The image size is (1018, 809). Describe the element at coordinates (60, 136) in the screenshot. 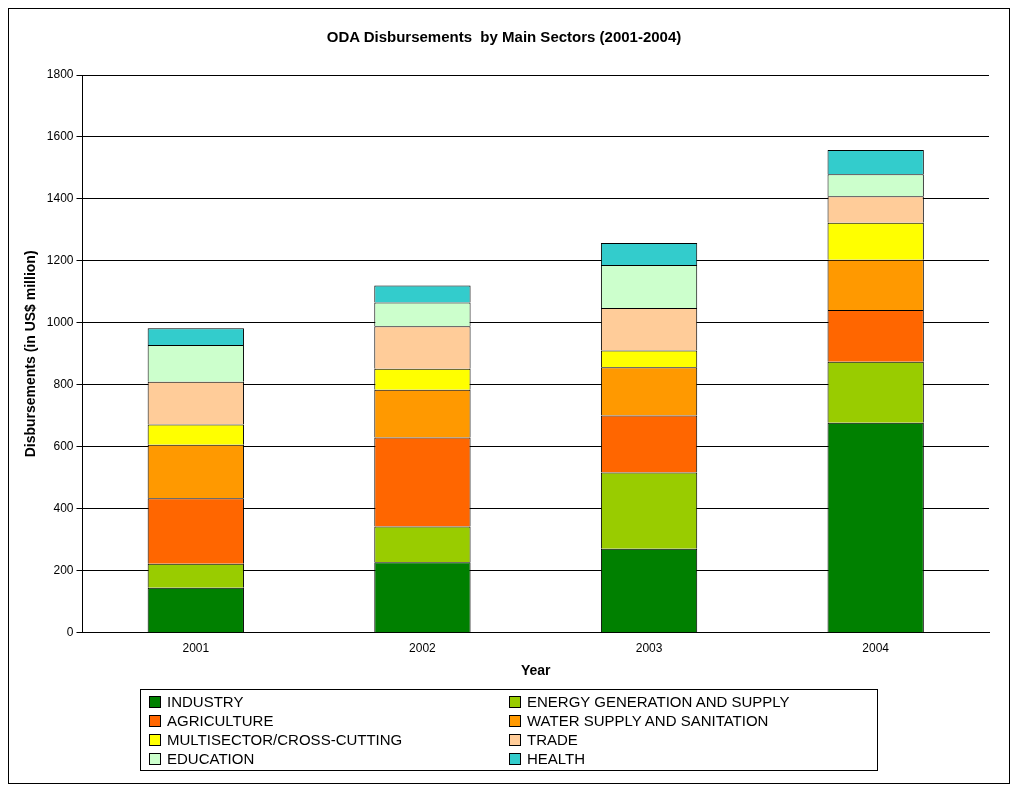

I see `y-tick-label: 1600` at that location.